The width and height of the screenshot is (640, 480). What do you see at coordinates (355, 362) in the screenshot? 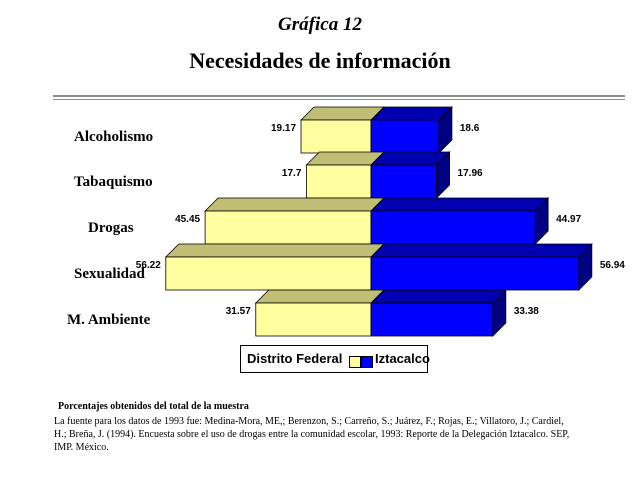
I see `legend-swatch-distrito-federal` at bounding box center [355, 362].